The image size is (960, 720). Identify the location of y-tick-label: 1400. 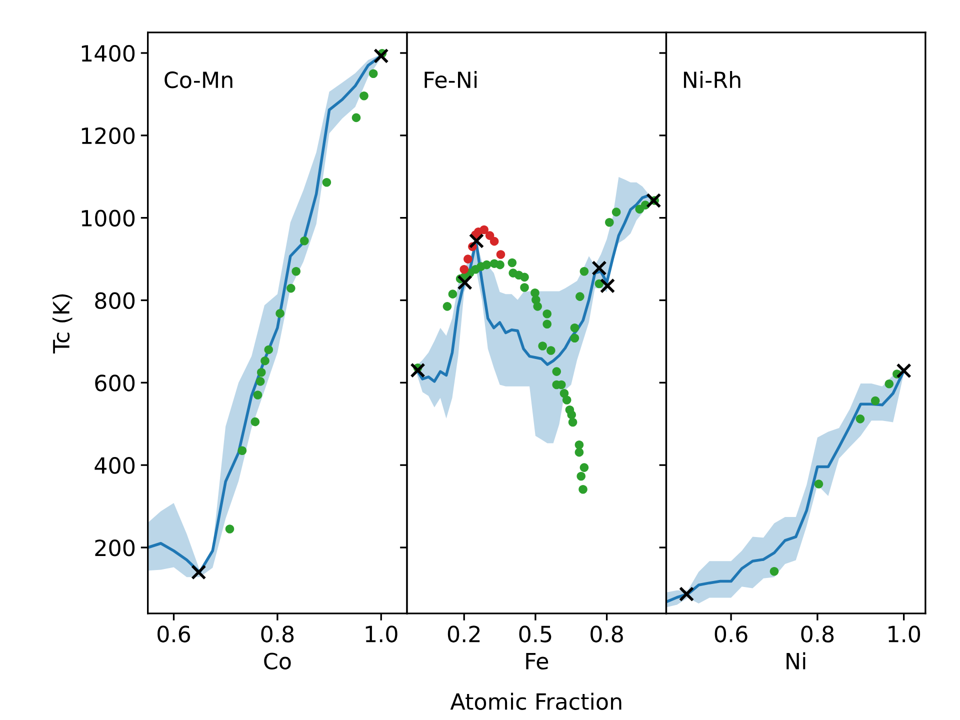
(108, 53).